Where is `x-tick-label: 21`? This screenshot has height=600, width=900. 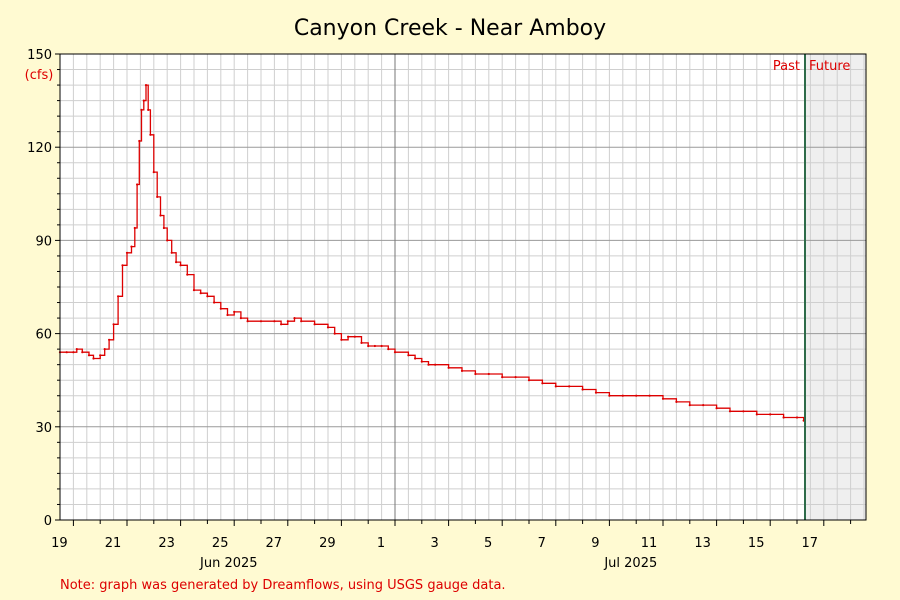 x-tick-label: 21 is located at coordinates (113, 543).